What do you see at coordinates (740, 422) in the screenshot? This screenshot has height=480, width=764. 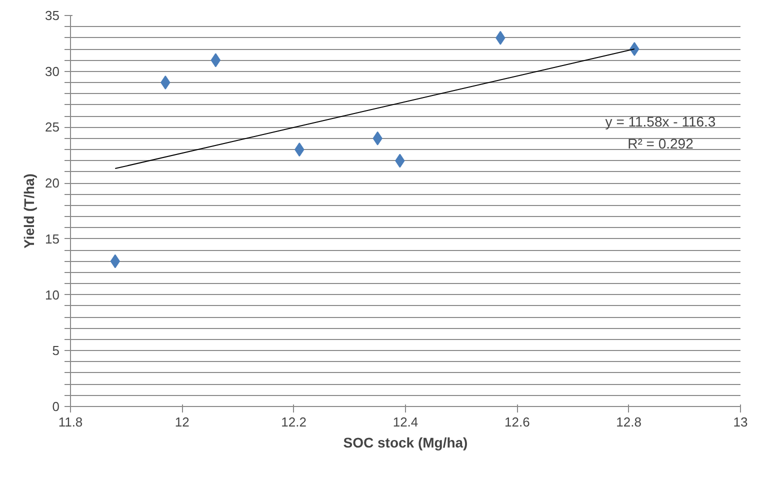 I see `x-tick-label: 13` at bounding box center [740, 422].